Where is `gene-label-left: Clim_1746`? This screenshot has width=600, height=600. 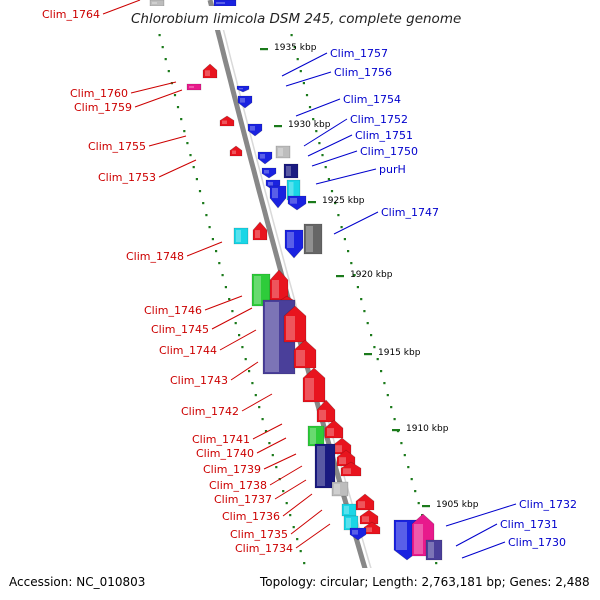 gene-label-left: Clim_1746 is located at coordinates (173, 310).